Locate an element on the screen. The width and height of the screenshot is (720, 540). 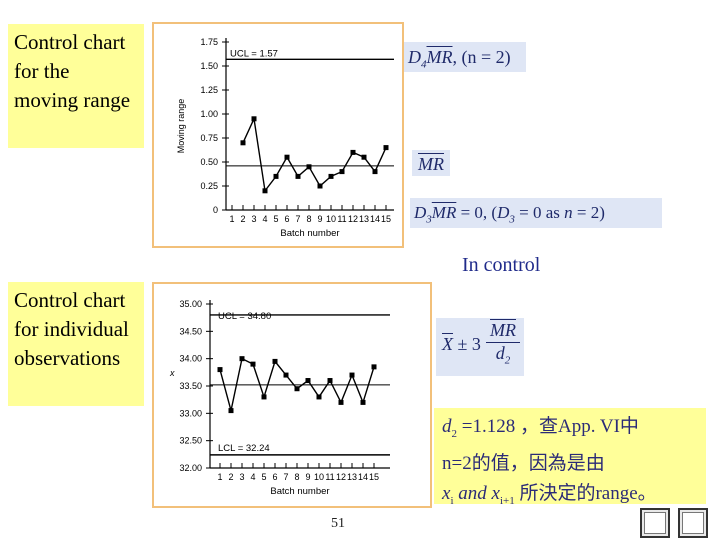
mr-lcl-mr: MR is located at coordinates (444, 212).